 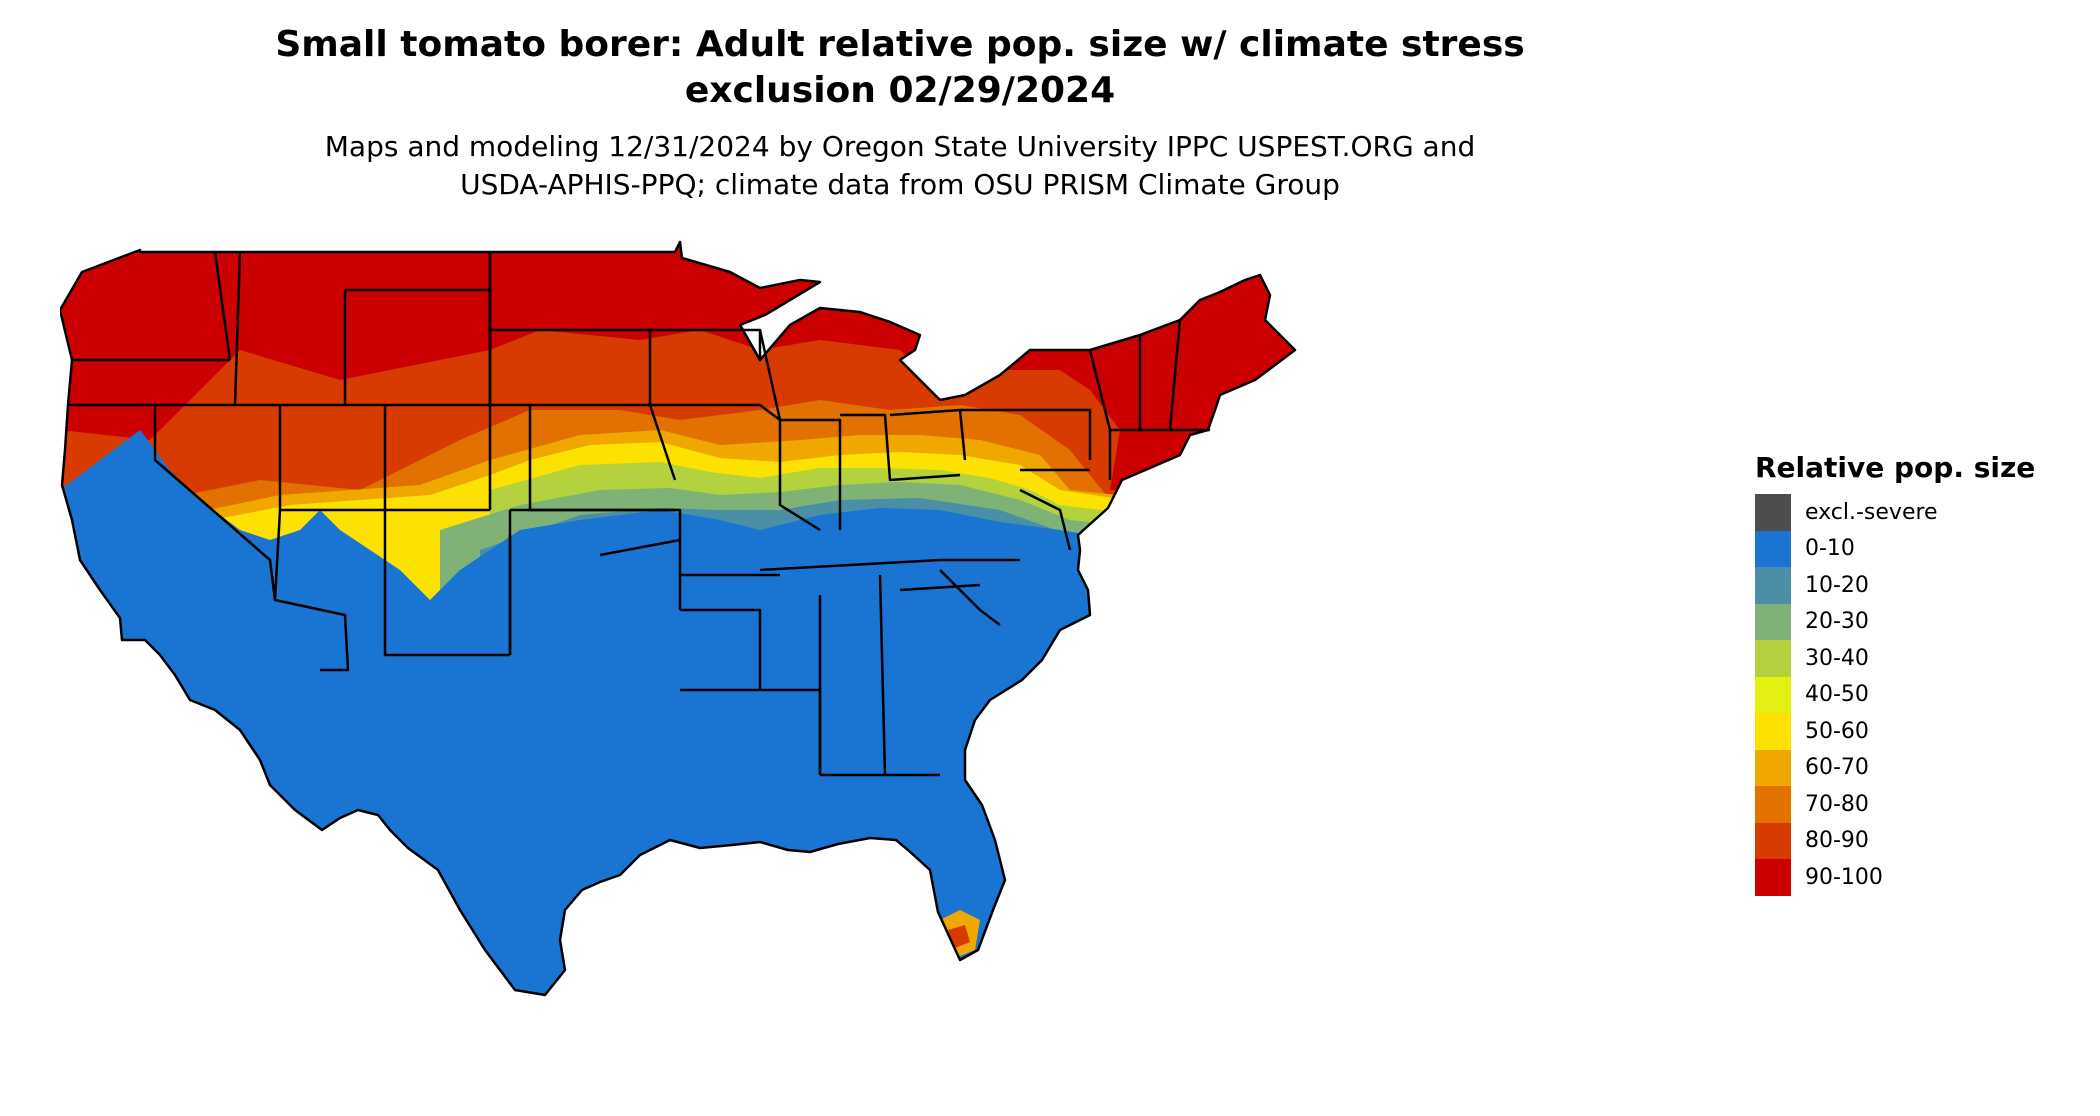 I want to click on legend-item: 80-90, so click(x=1920, y=840).